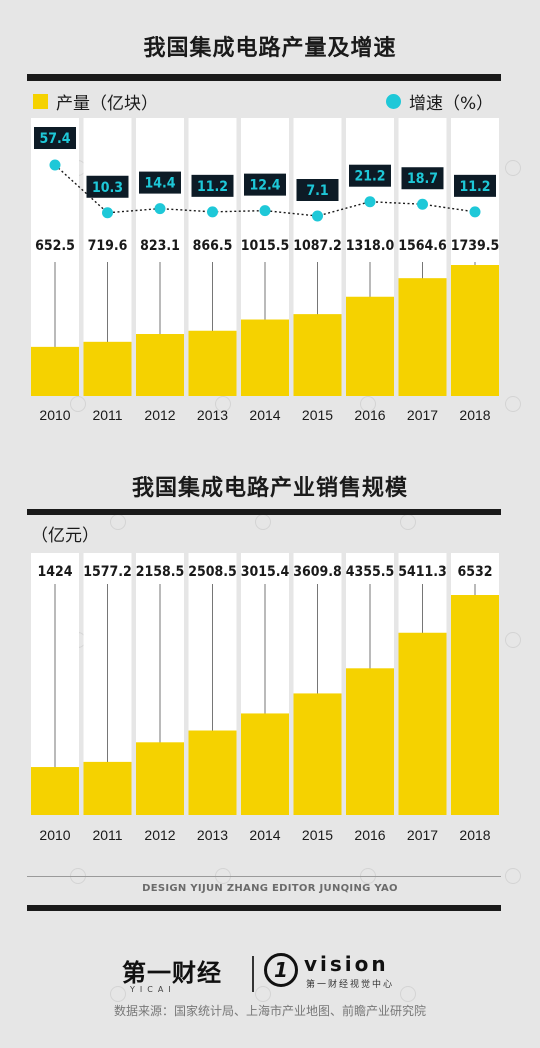 The image size is (540, 1048). What do you see at coordinates (422, 415) in the screenshot?
I see `chart1-year-label: 2017` at bounding box center [422, 415].